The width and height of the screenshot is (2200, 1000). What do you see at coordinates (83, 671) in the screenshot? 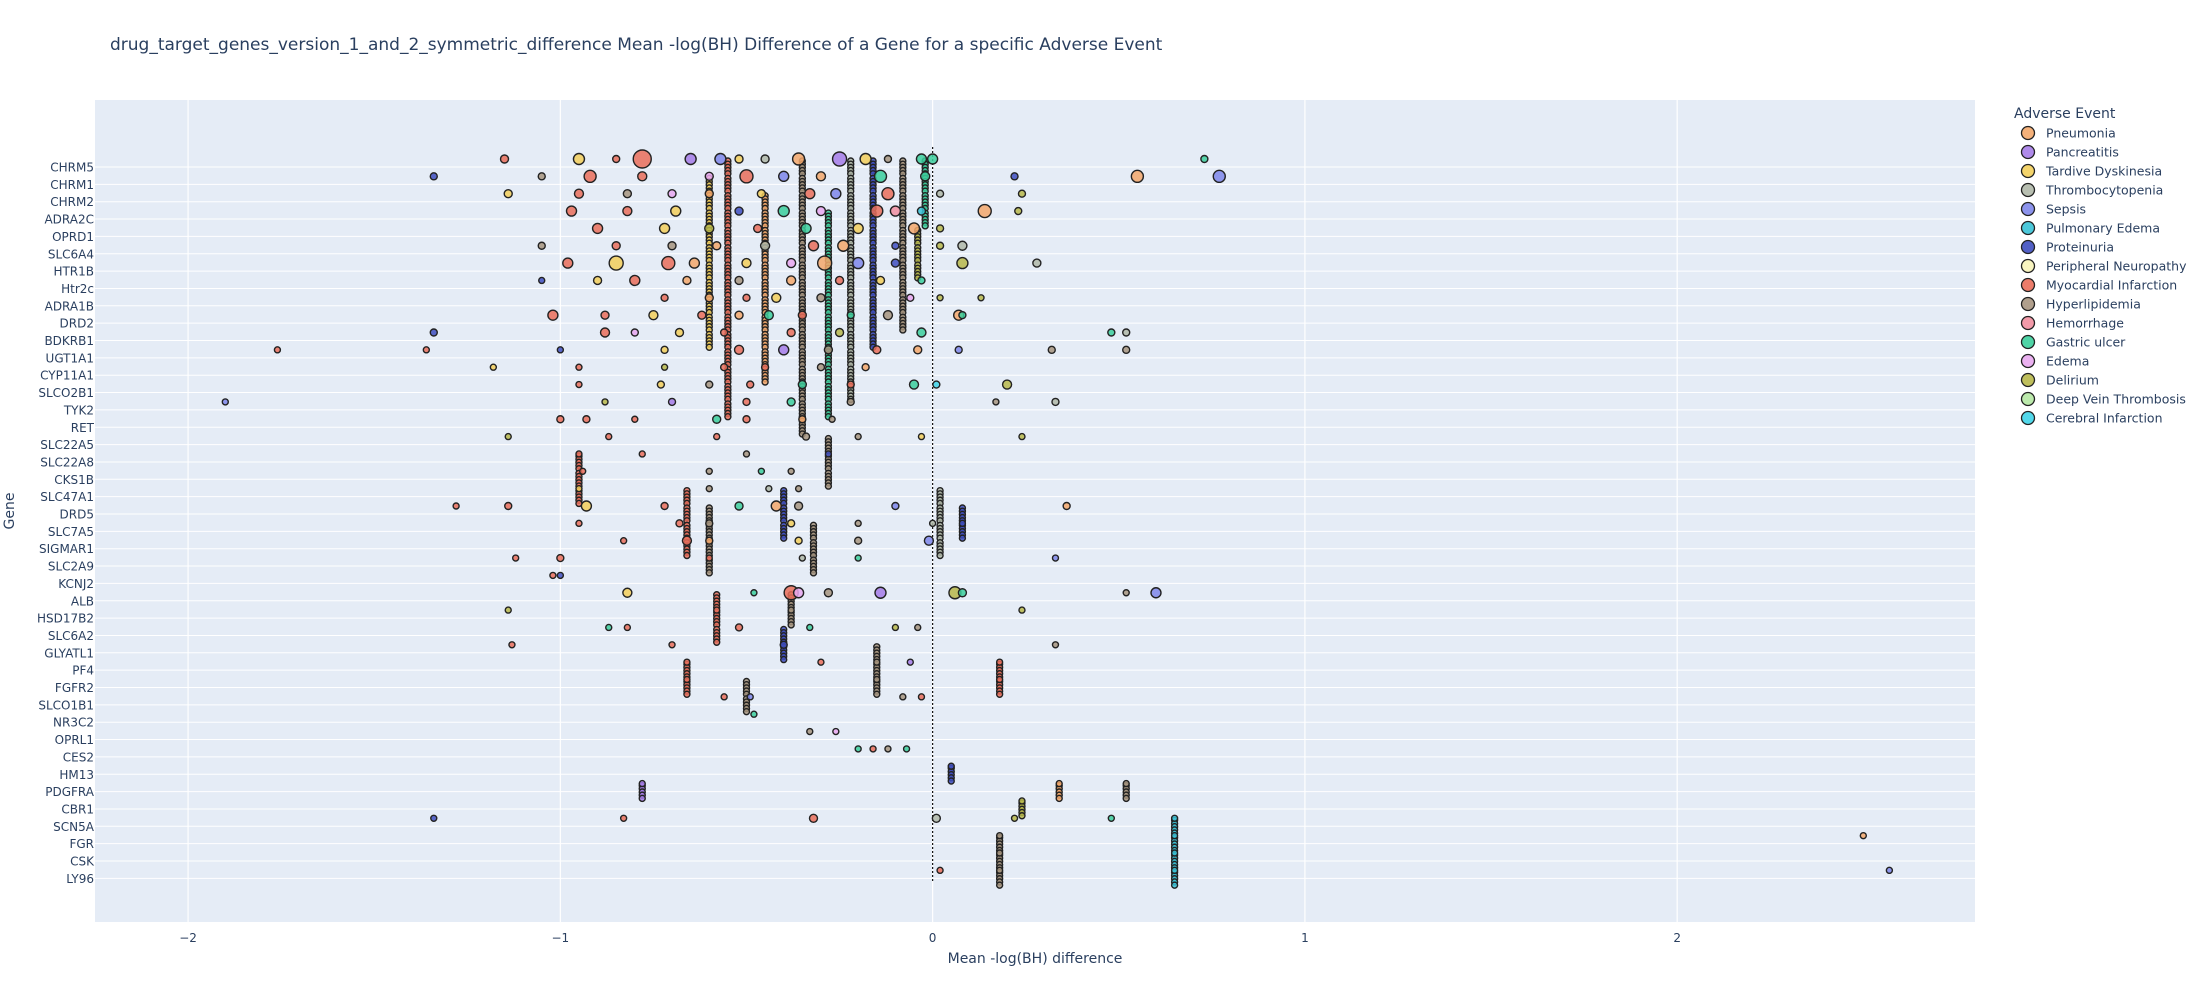
I see `y-tick-label: PF4` at bounding box center [83, 671].